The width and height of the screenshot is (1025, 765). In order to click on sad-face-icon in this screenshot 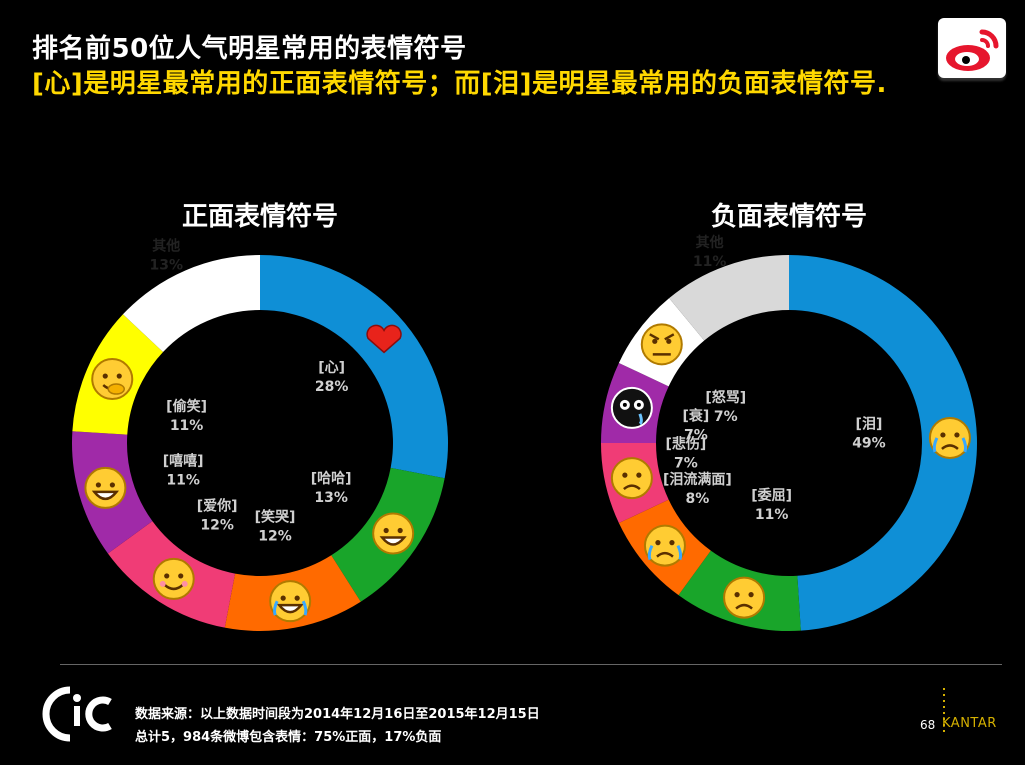, I will do `click(631, 478)`.